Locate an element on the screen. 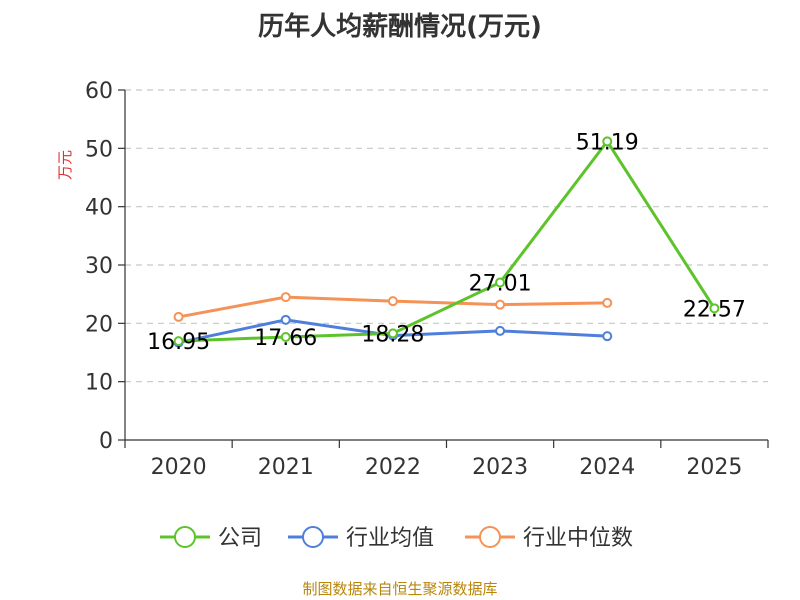  y-tick-label: 10 is located at coordinates (99, 383).